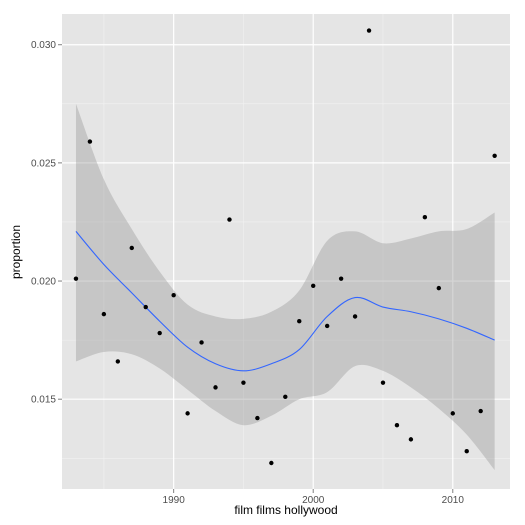 The height and width of the screenshot is (525, 525). What do you see at coordinates (43, 163) in the screenshot?
I see `y-tick-label: 0.025` at bounding box center [43, 163].